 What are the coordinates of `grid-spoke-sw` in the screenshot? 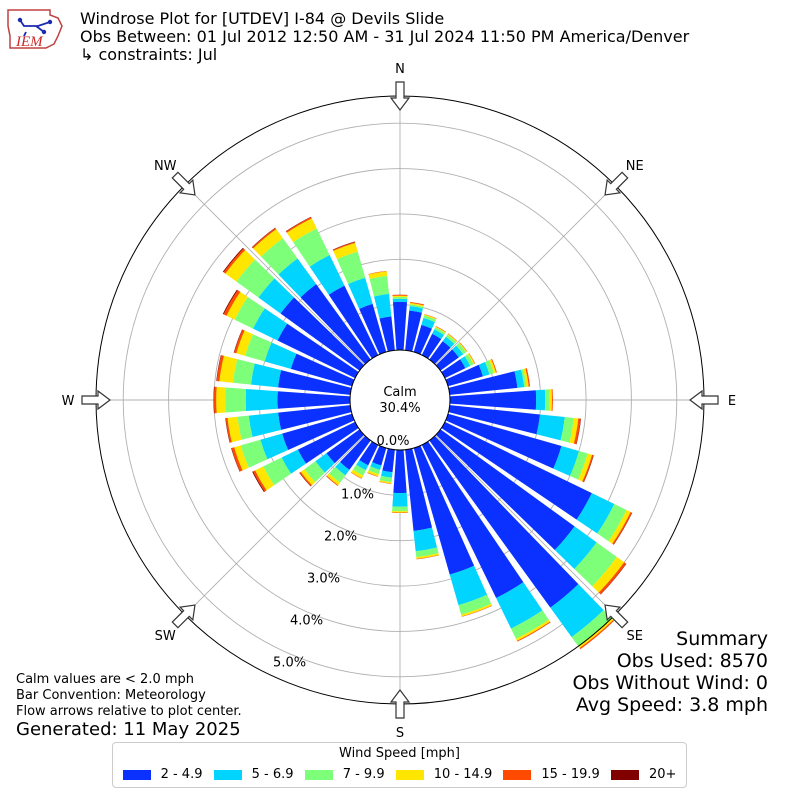 It's located at (274, 525).